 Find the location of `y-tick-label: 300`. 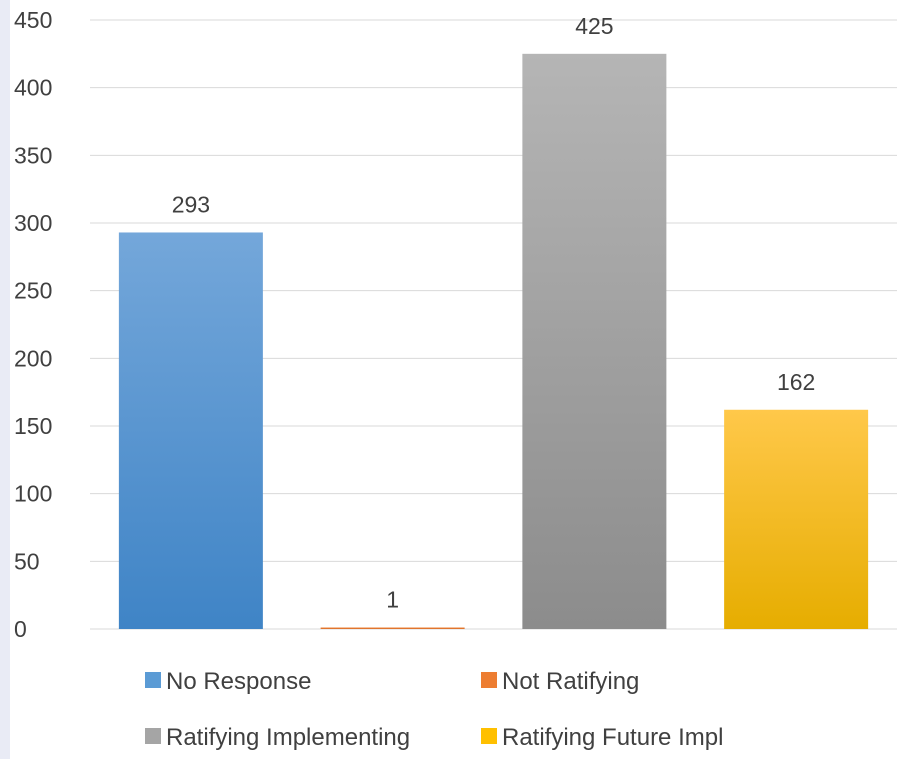

y-tick-label: 300 is located at coordinates (33, 223).